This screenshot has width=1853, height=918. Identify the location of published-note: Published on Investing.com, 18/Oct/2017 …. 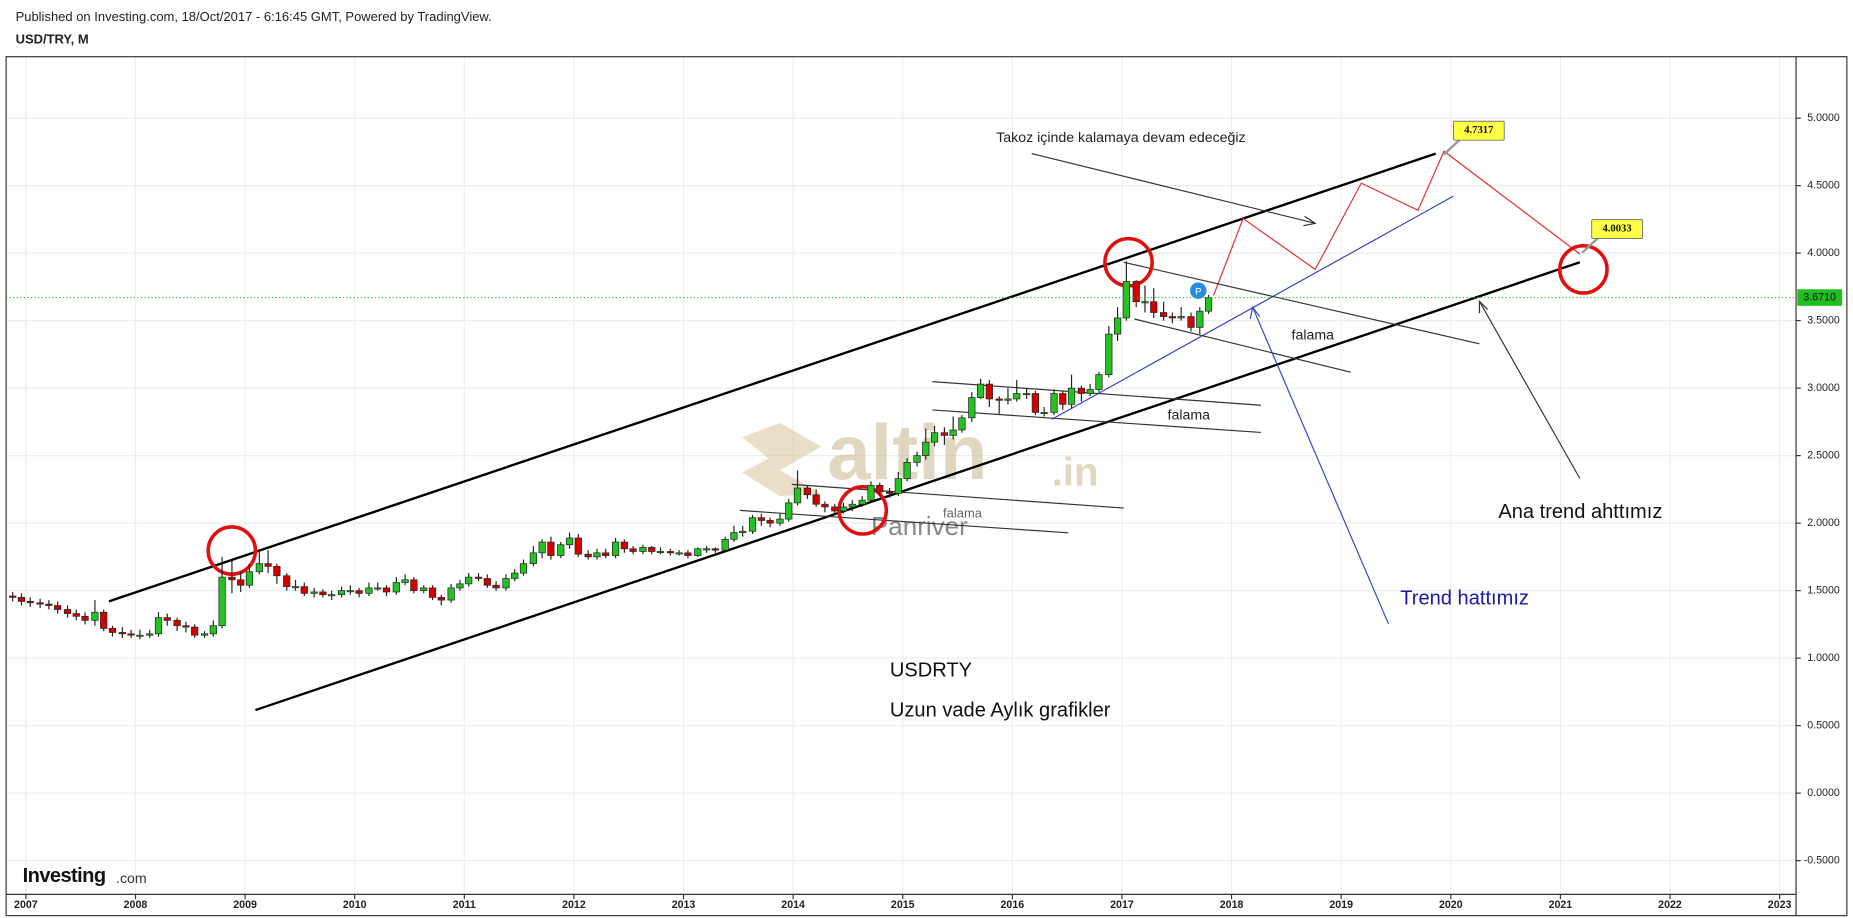
(254, 16).